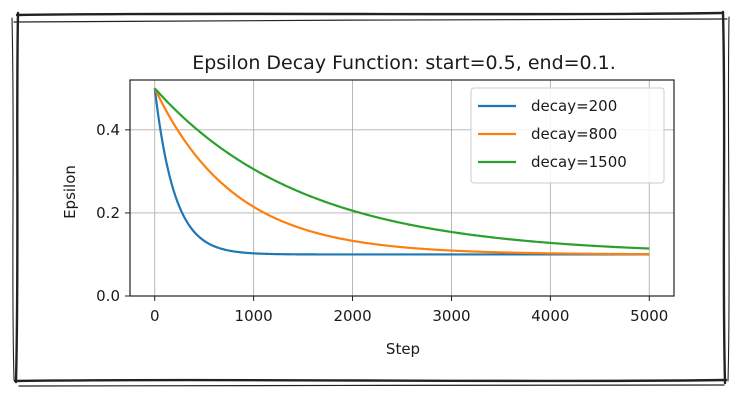 This screenshot has width=739, height=401. Describe the element at coordinates (108, 296) in the screenshot. I see `y-tick-label: 0.0` at that location.